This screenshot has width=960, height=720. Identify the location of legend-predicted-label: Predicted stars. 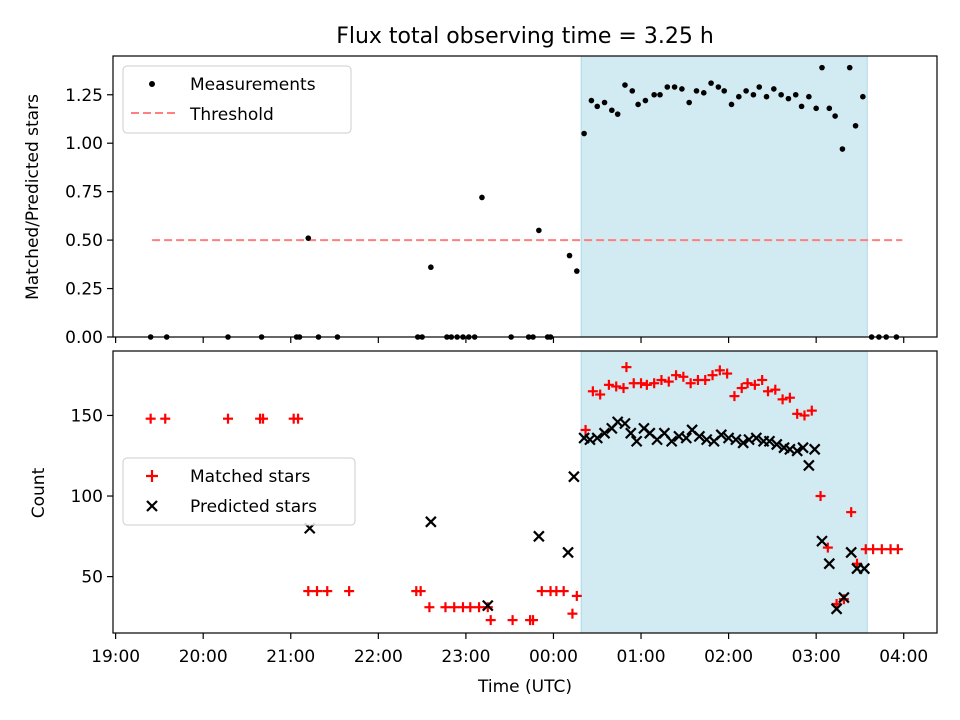
(253, 507).